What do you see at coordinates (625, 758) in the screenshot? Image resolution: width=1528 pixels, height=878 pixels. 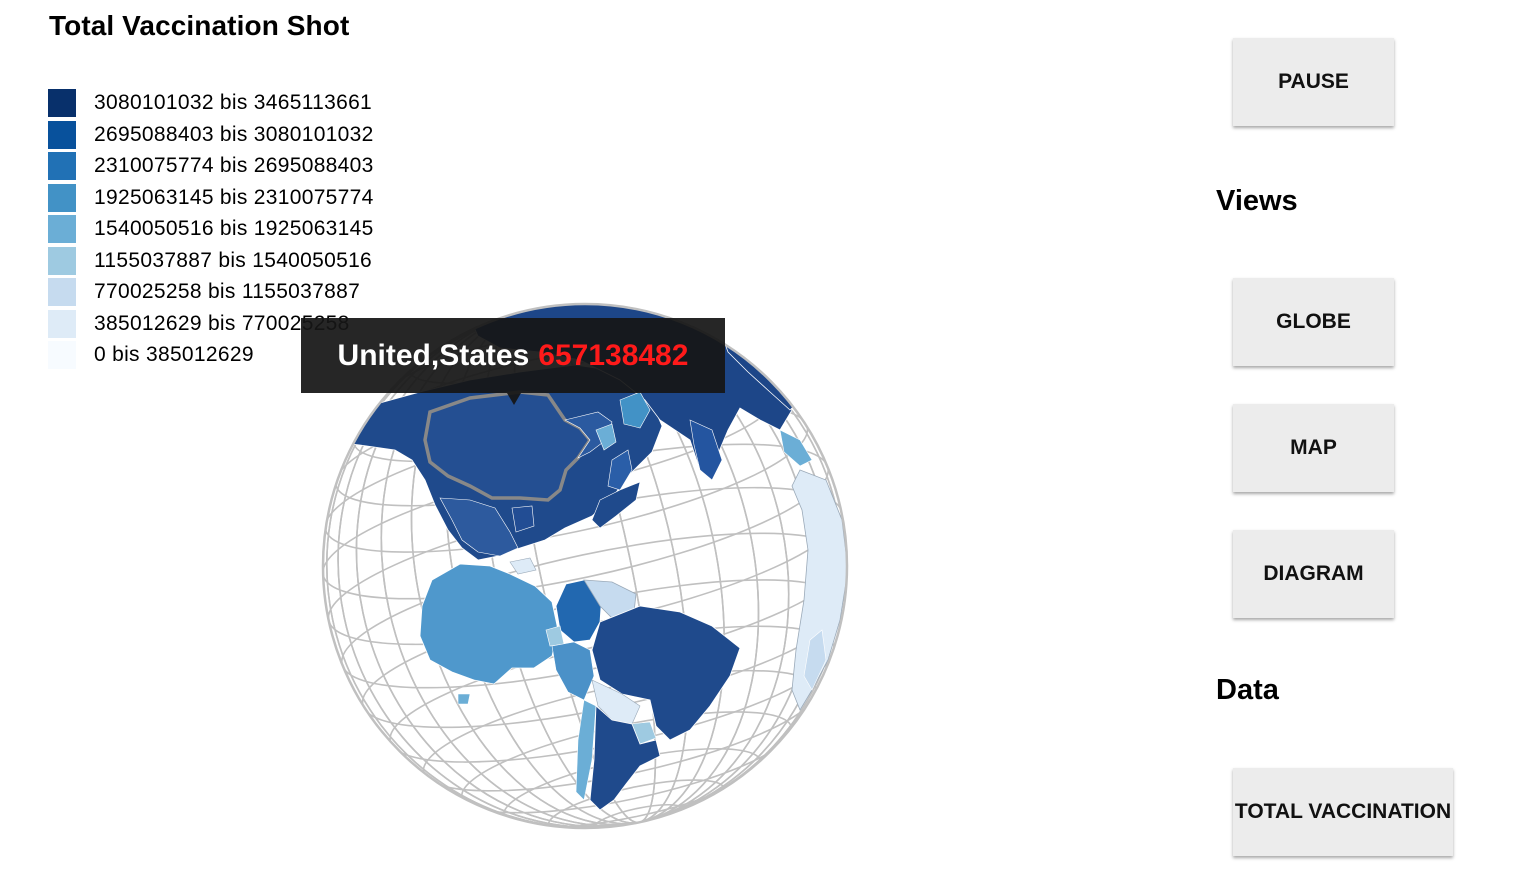 I see `country-argentina` at bounding box center [625, 758].